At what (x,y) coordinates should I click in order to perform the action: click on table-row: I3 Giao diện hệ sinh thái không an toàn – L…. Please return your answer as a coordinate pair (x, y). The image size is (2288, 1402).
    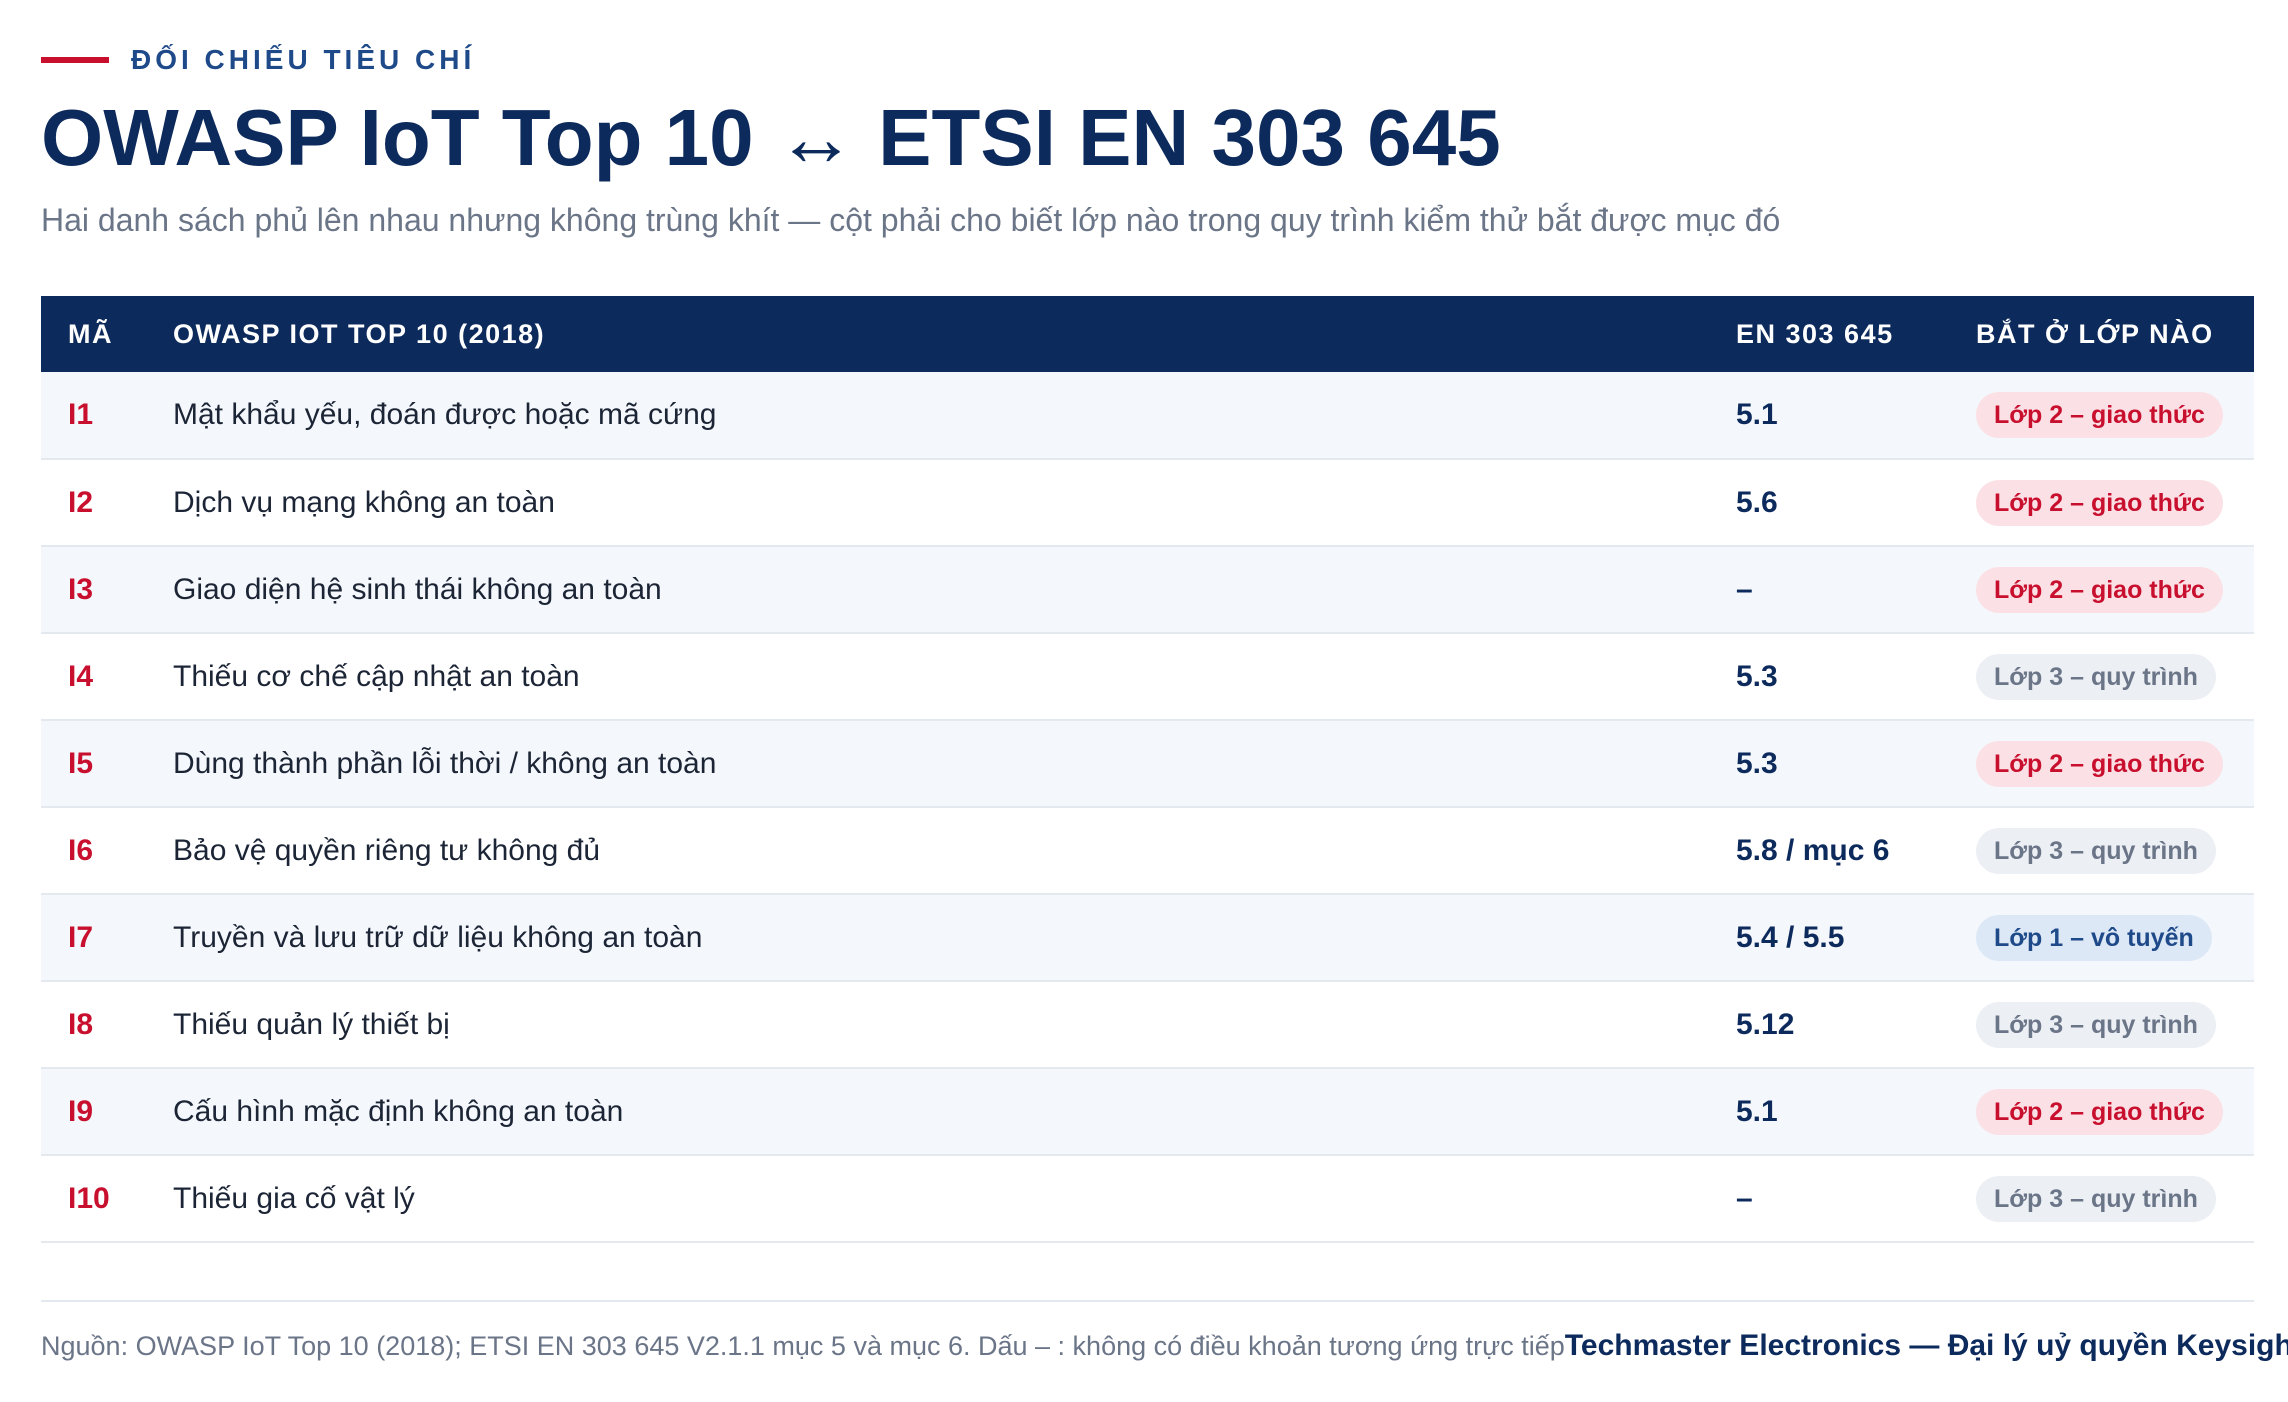
    Looking at the image, I should click on (1147, 589).